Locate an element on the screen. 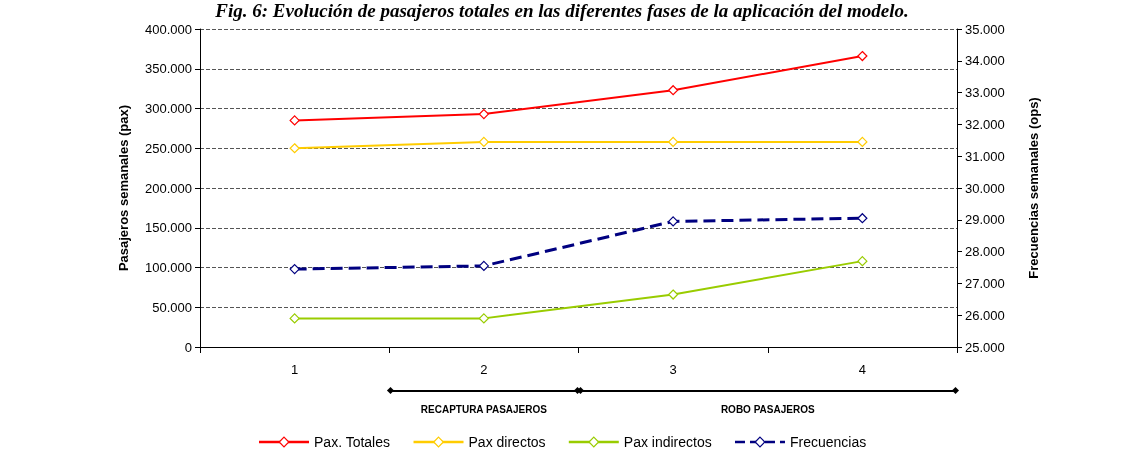  chart-title: Fig. 6: Evolución de pasajeros totales en las diferentes fases de la aplicación del modelo. is located at coordinates (562, 11).